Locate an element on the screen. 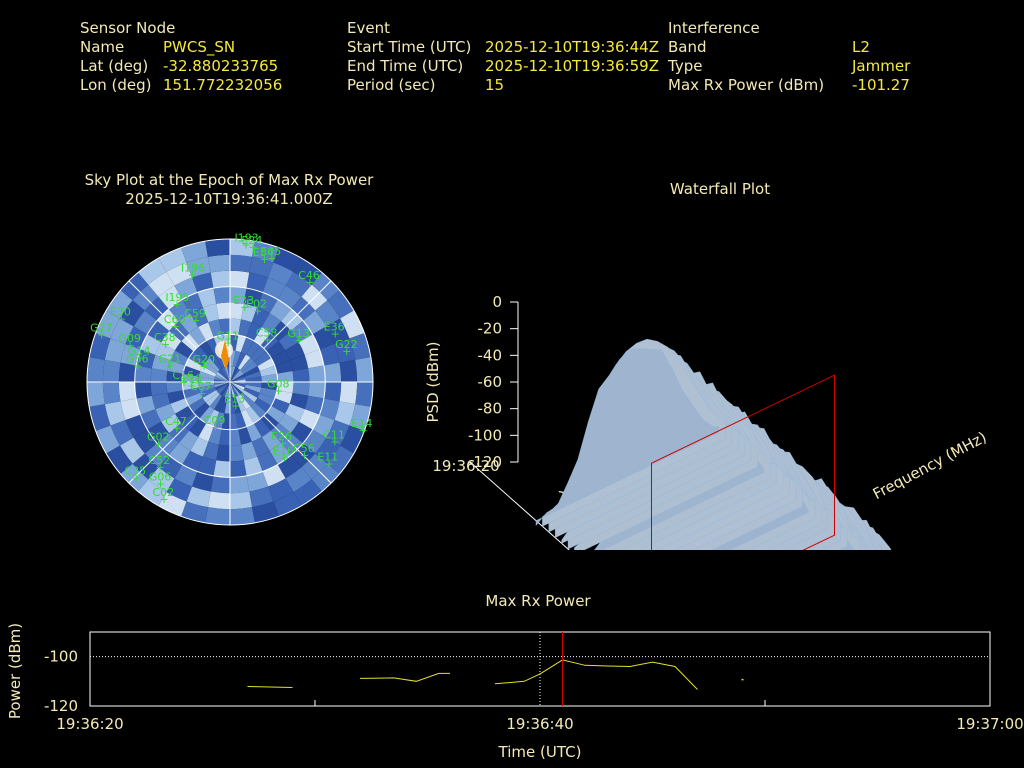 The height and width of the screenshot is (768, 1024). skyplot-sat-label: C02 is located at coordinates (163, 492).